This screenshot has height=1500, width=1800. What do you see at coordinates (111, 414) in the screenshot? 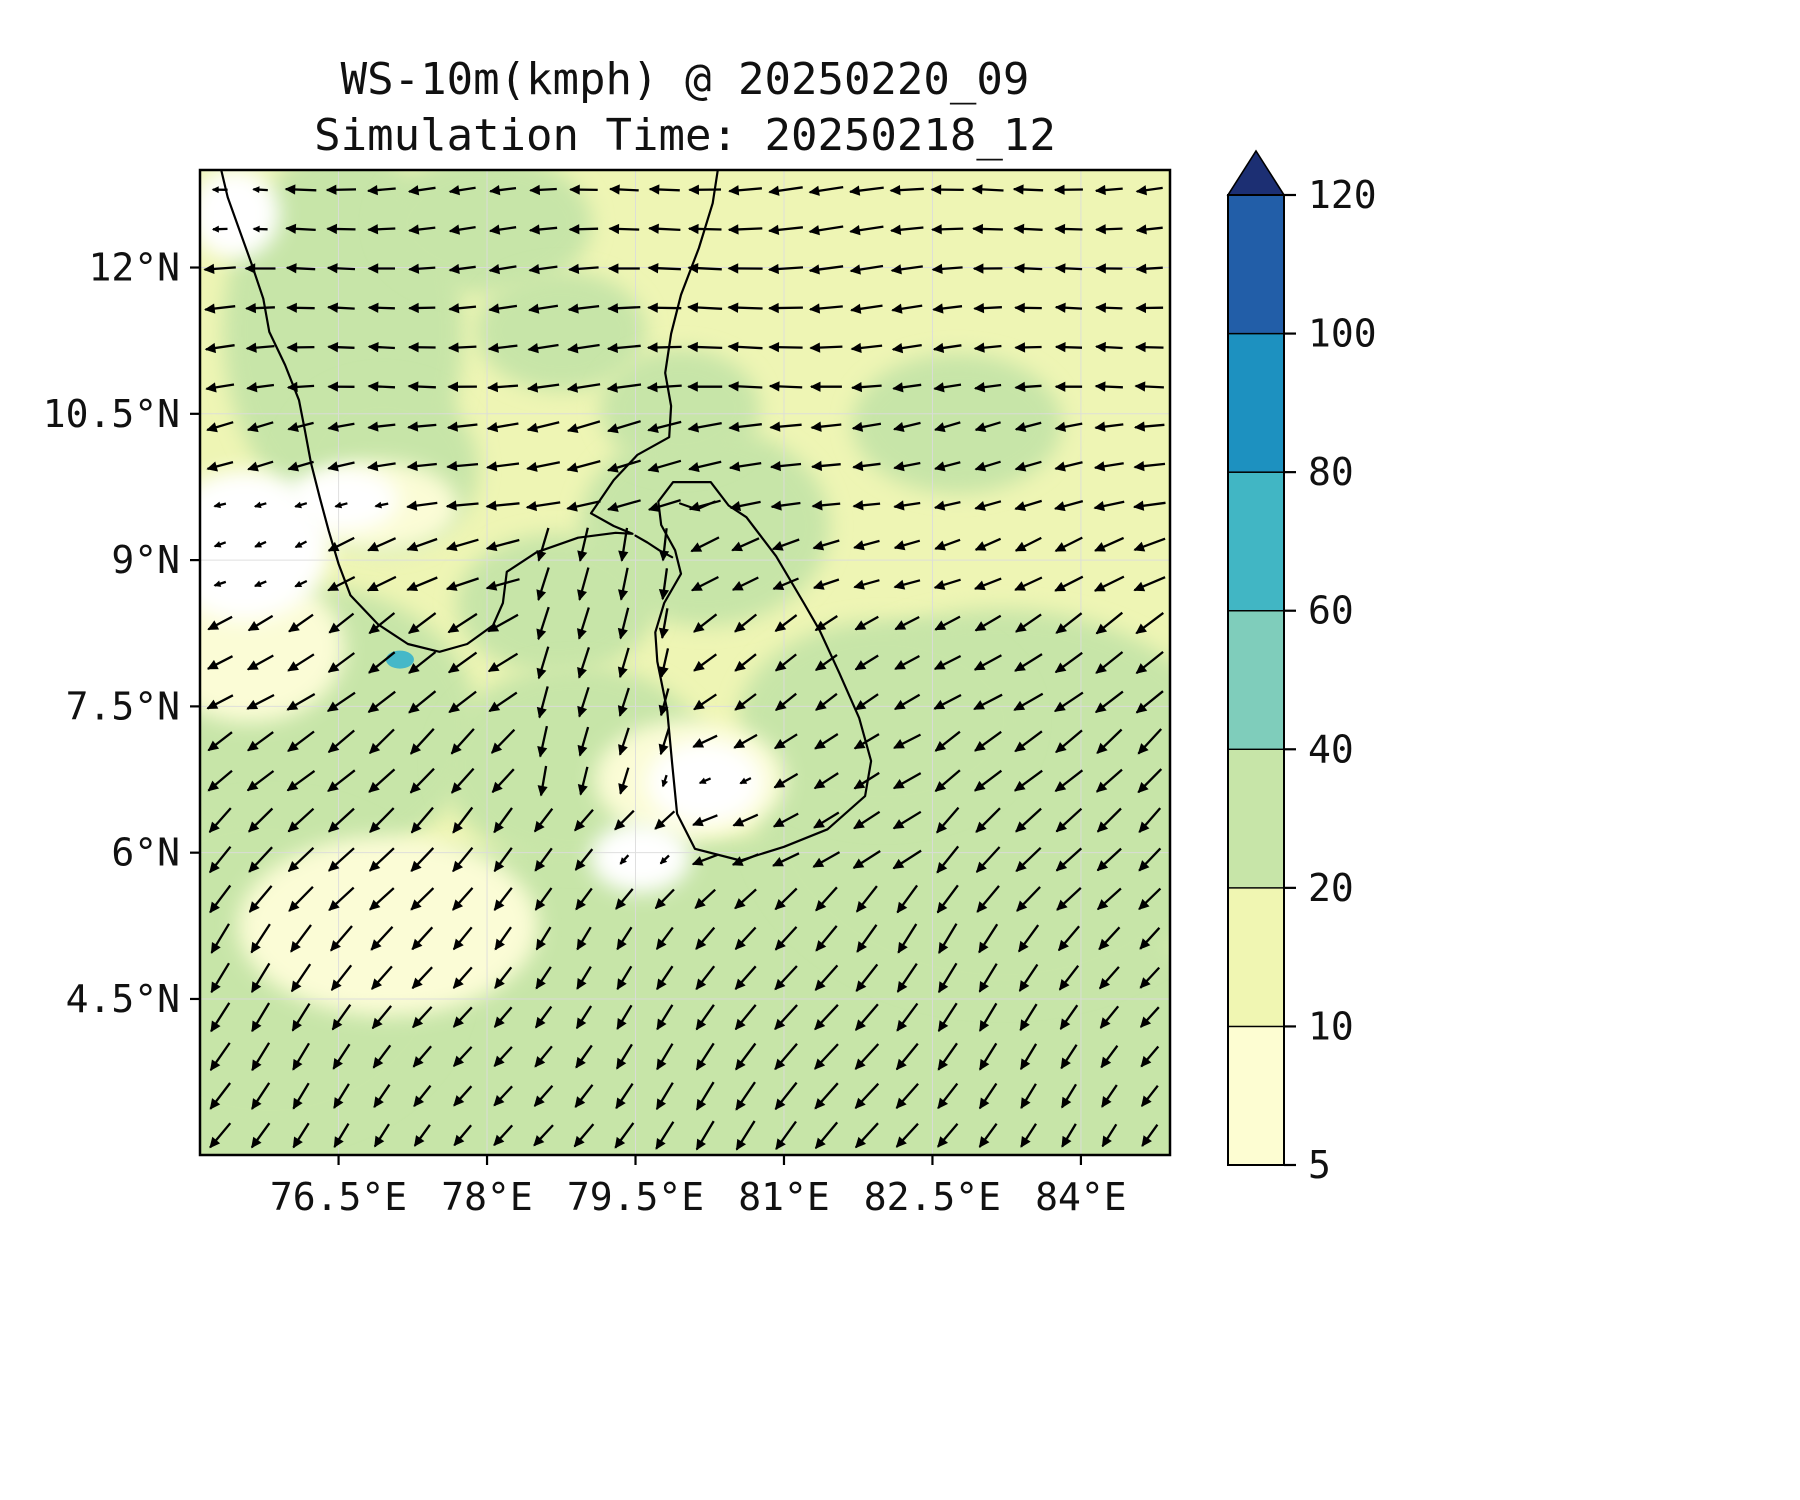
I see `y-tick-label: 10.5°N` at bounding box center [111, 414].